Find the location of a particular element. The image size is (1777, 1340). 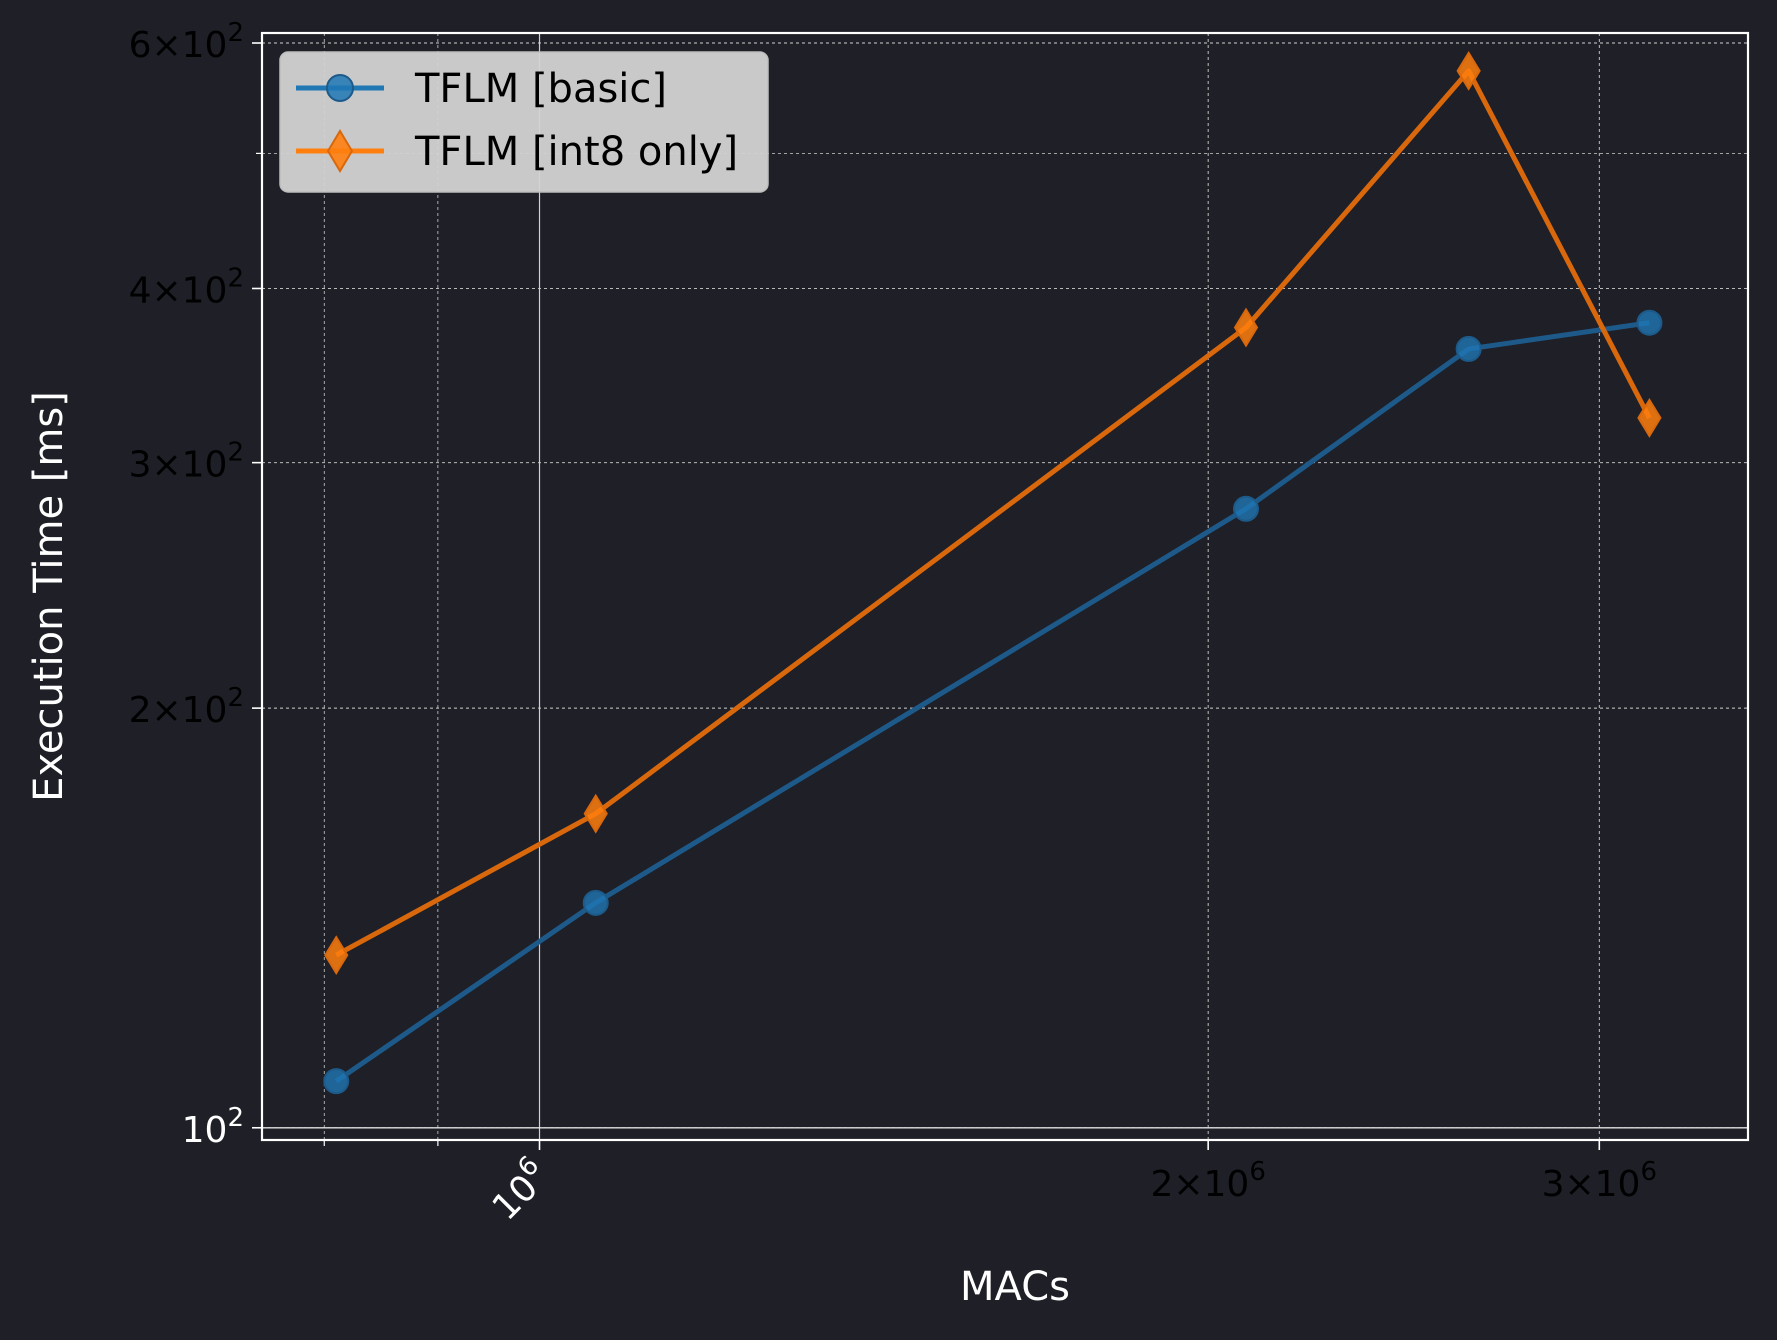

y-tick-label: 2×102 is located at coordinates (186, 707).